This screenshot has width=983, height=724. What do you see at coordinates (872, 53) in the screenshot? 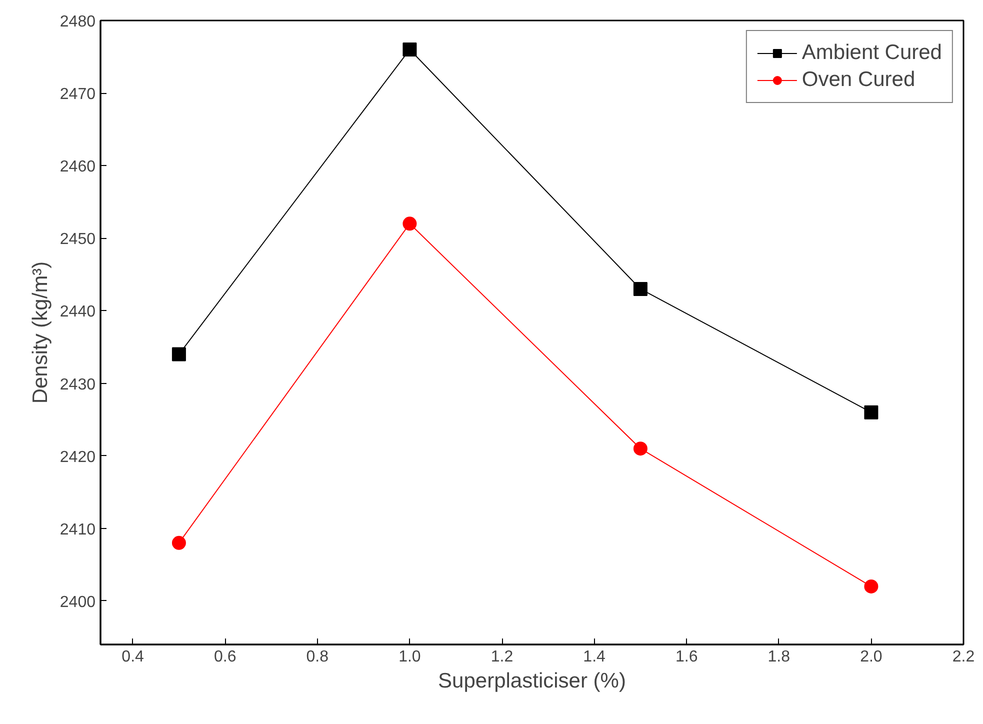
I see `legend-label: Ambient Cured` at bounding box center [872, 53].